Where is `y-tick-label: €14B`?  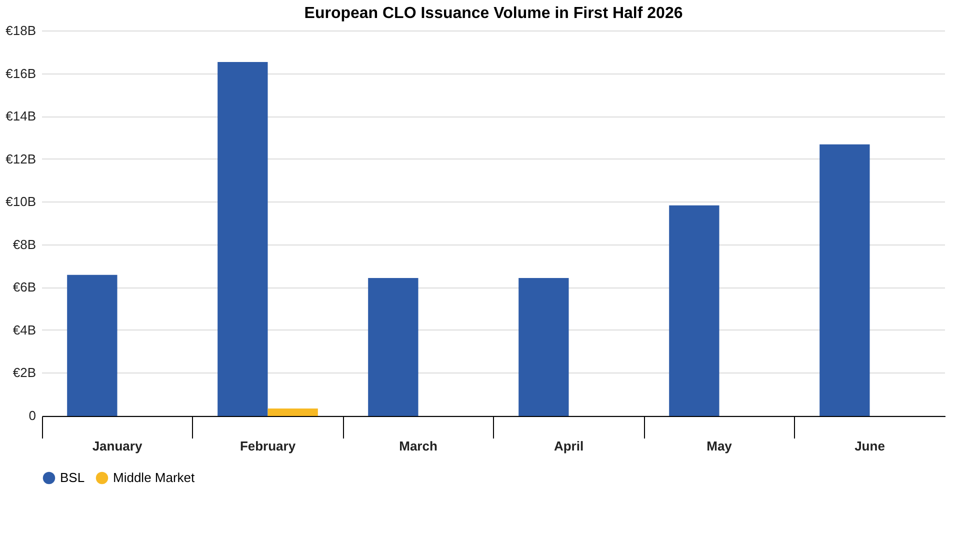
y-tick-label: €14B is located at coordinates (21, 116).